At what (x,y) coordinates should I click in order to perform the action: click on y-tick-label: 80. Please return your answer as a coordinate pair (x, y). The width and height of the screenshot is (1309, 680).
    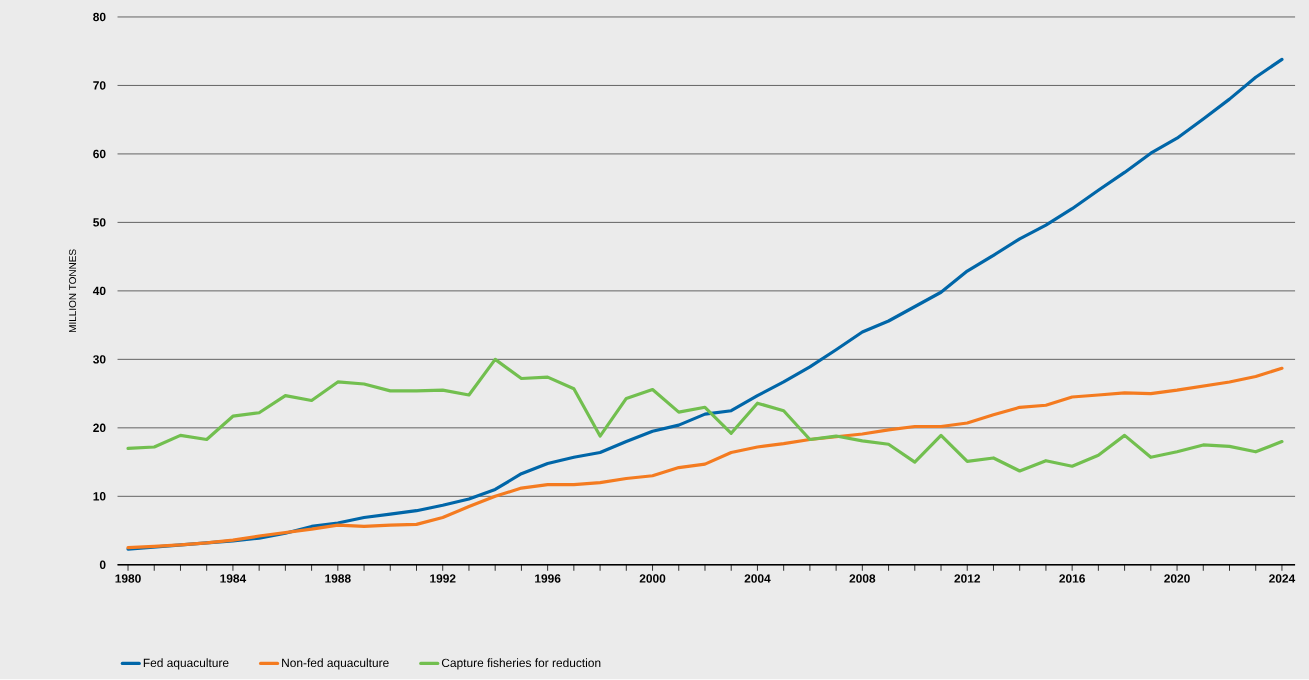
    Looking at the image, I should click on (99, 17).